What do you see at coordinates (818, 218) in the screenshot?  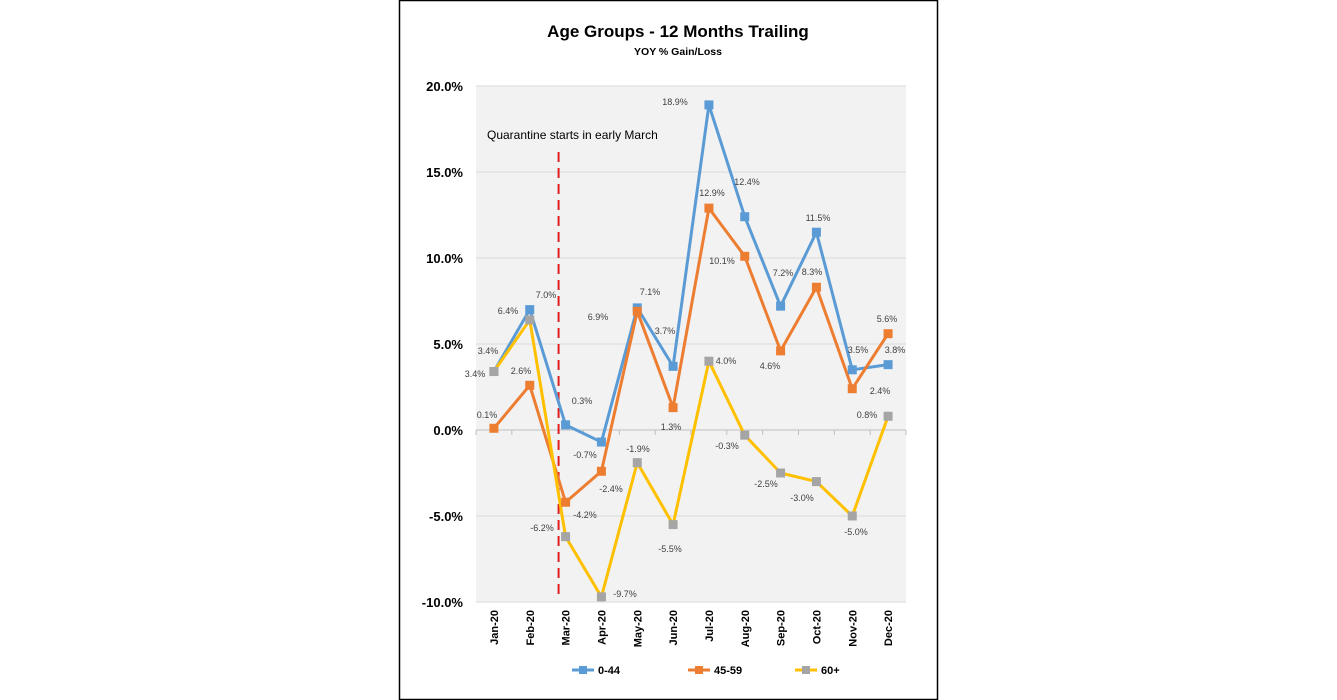 I see `data-label: 11.5%` at bounding box center [818, 218].